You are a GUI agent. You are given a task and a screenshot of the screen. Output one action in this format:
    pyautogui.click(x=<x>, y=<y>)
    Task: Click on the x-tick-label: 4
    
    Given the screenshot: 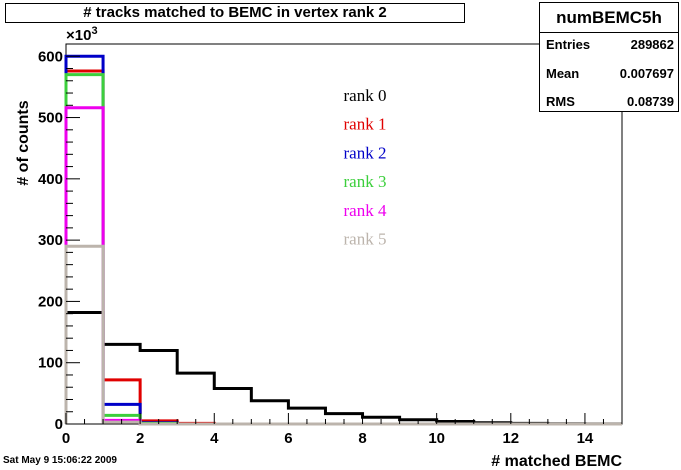 What is the action you would take?
    pyautogui.click(x=214, y=438)
    